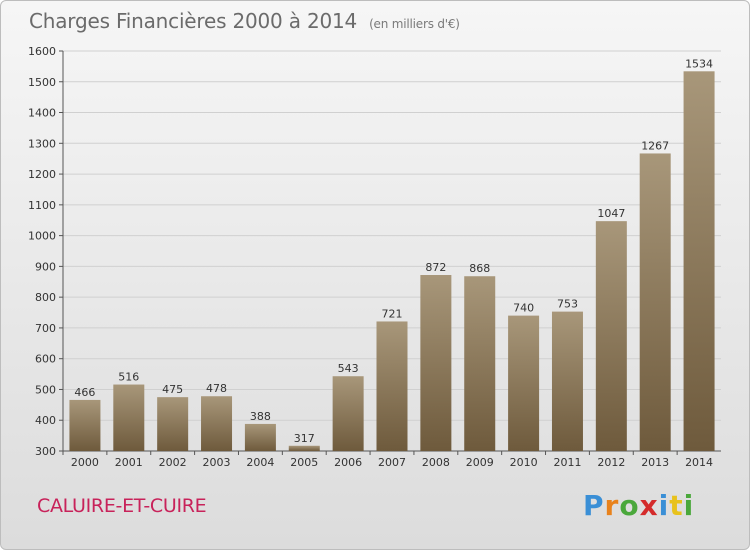 The image size is (750, 550). I want to click on bar-2005, so click(304, 448).